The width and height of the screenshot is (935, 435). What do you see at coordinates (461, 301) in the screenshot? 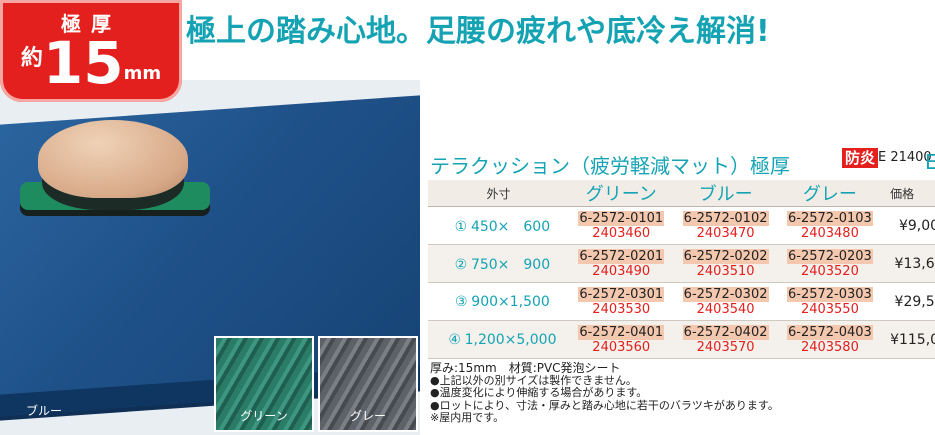
I see `row-number: ③` at bounding box center [461, 301].